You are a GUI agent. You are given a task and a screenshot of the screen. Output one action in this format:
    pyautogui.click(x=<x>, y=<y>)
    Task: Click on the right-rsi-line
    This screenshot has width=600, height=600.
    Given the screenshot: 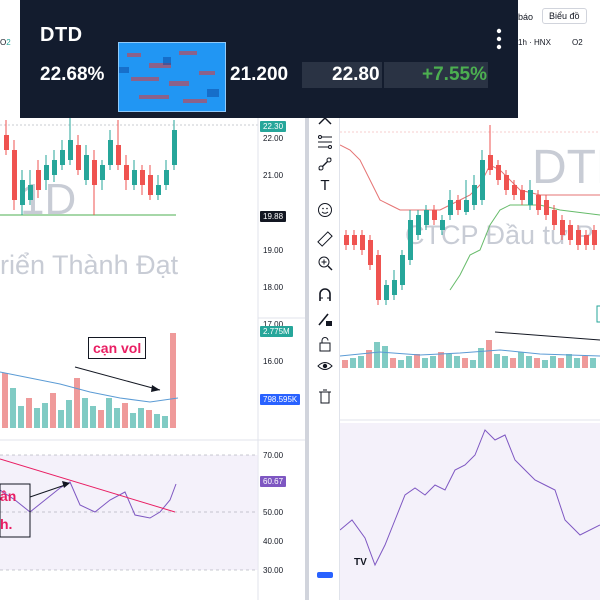 What is the action you would take?
    pyautogui.click(x=470, y=498)
    